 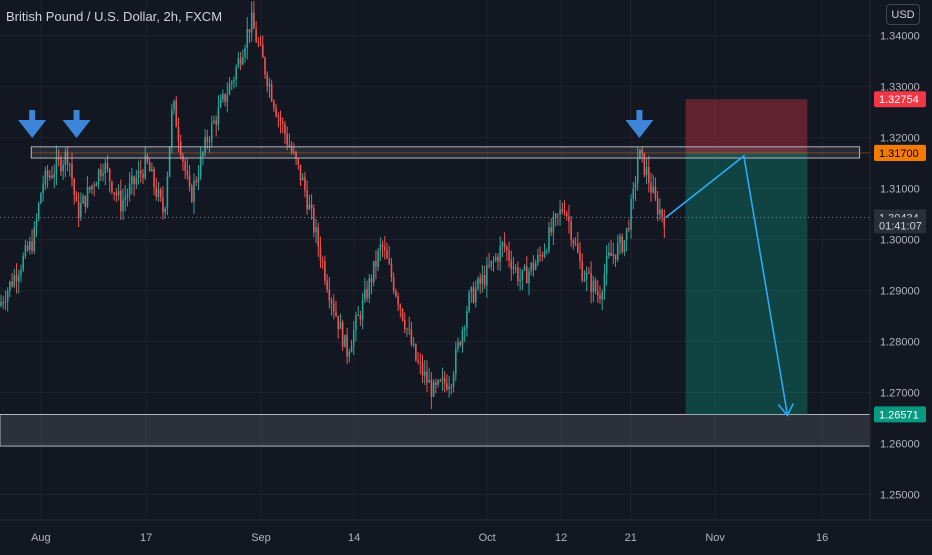 What do you see at coordinates (900, 343) in the screenshot?
I see `price-tick-label: 1.28000` at bounding box center [900, 343].